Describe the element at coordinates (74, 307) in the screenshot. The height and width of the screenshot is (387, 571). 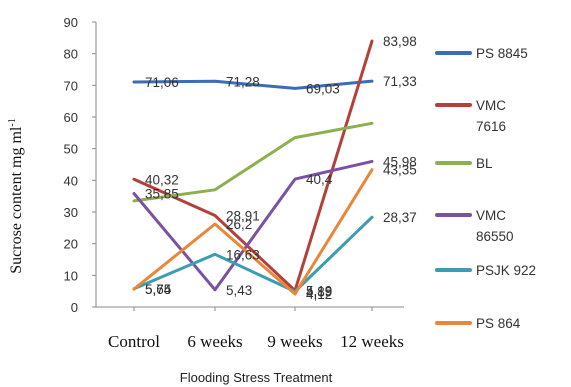
I see `y-tick-label: 0` at that location.